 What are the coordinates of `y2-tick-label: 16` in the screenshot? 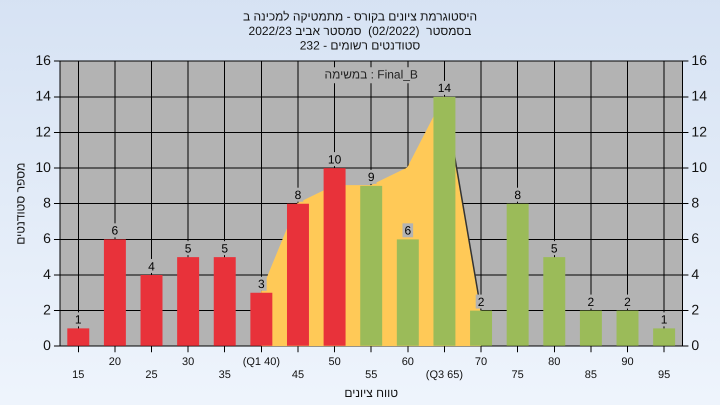 It's located at (699, 60).